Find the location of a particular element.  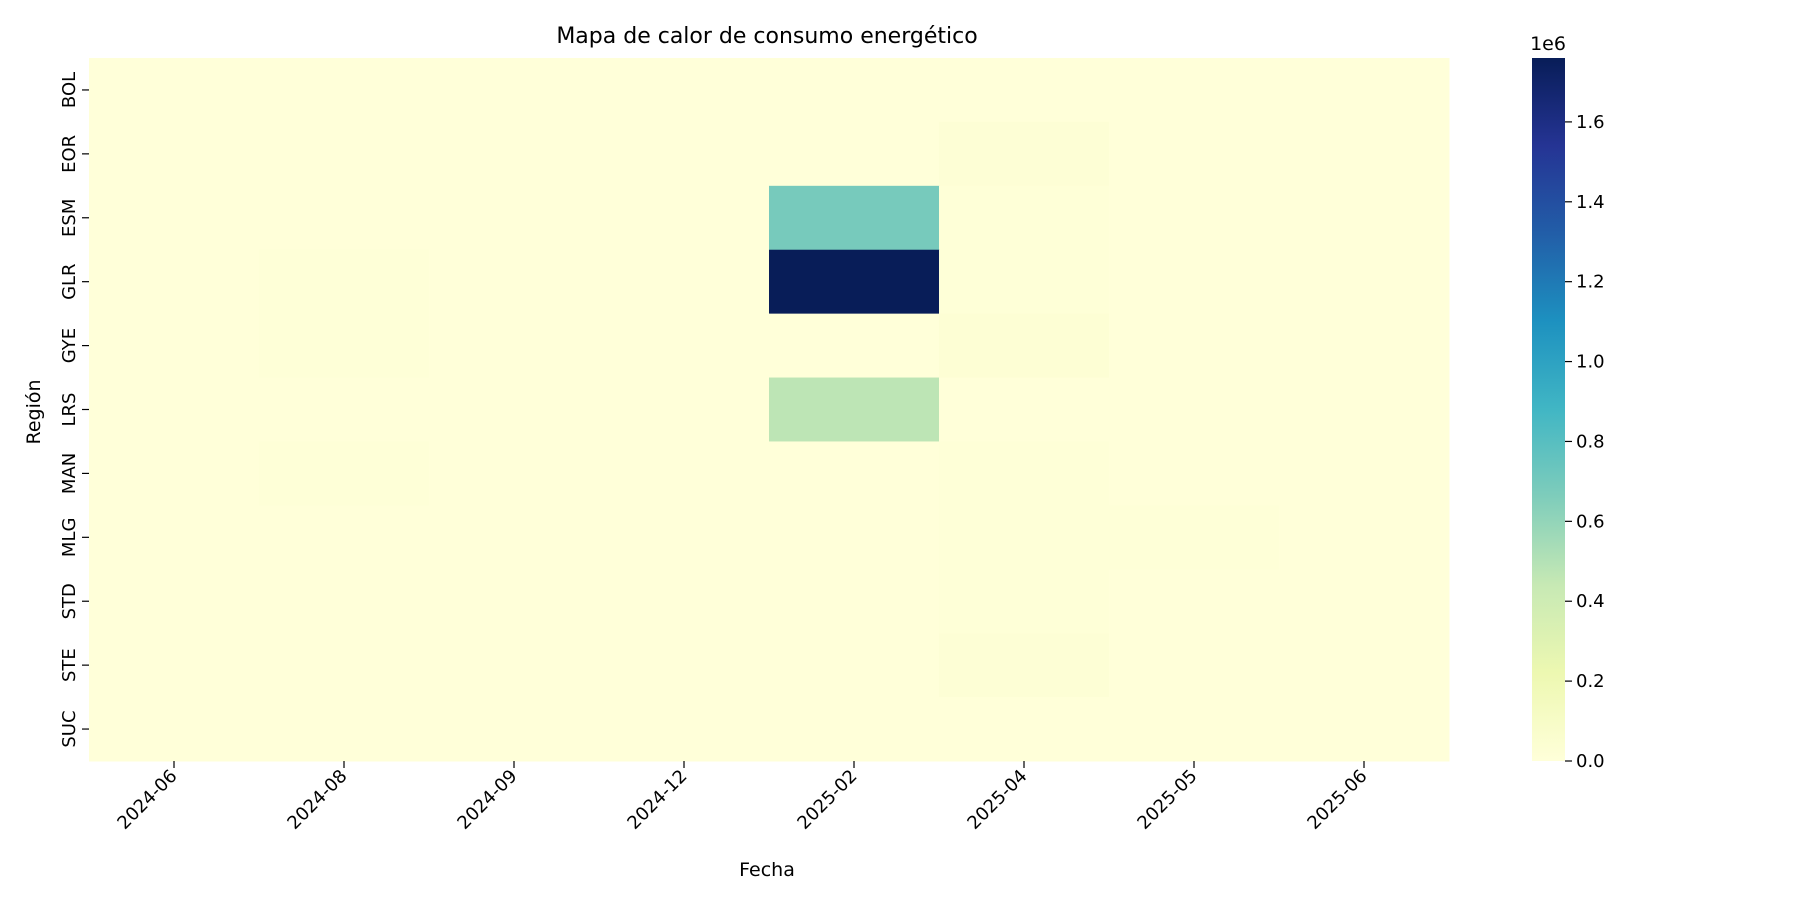

colorbar-ticks: 0.0 0.2 0.4 0.6 0.8 1.0 1.2 1.4 1.6 is located at coordinates (1585, 442).